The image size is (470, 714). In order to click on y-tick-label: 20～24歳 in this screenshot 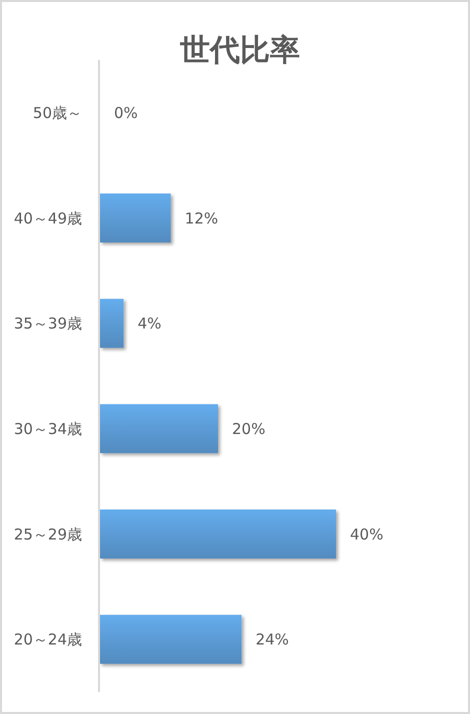, I will do `click(48, 639)`.